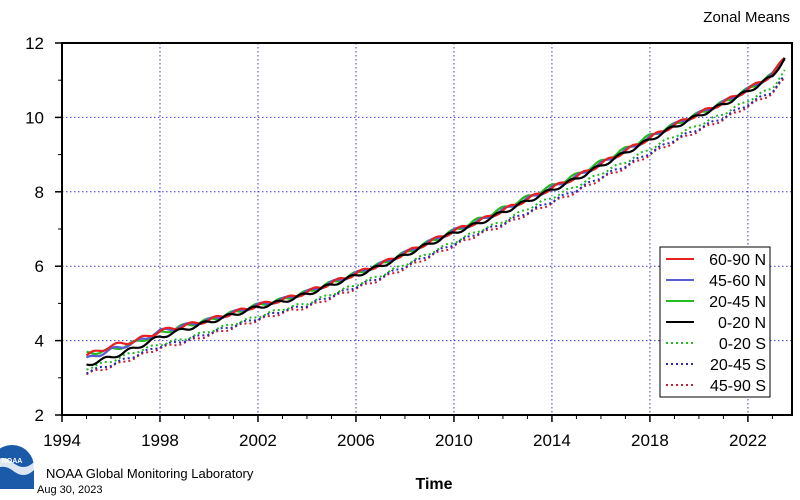 This screenshot has height=500, width=800. I want to click on y-tick-label: 12, so click(34, 43).